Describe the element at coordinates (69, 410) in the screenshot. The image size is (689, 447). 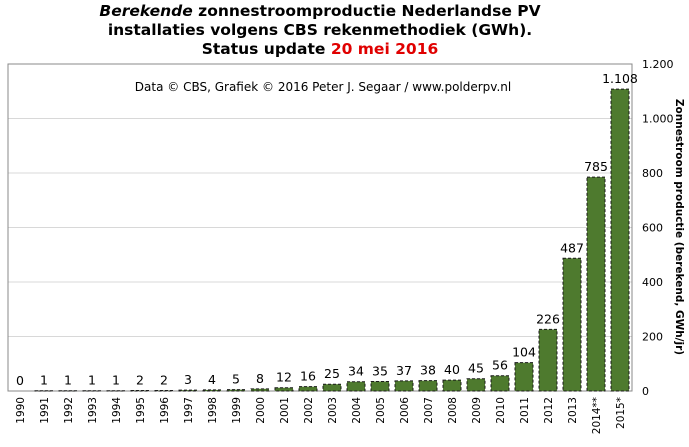
I see `x-tick-label: 1992` at that location.